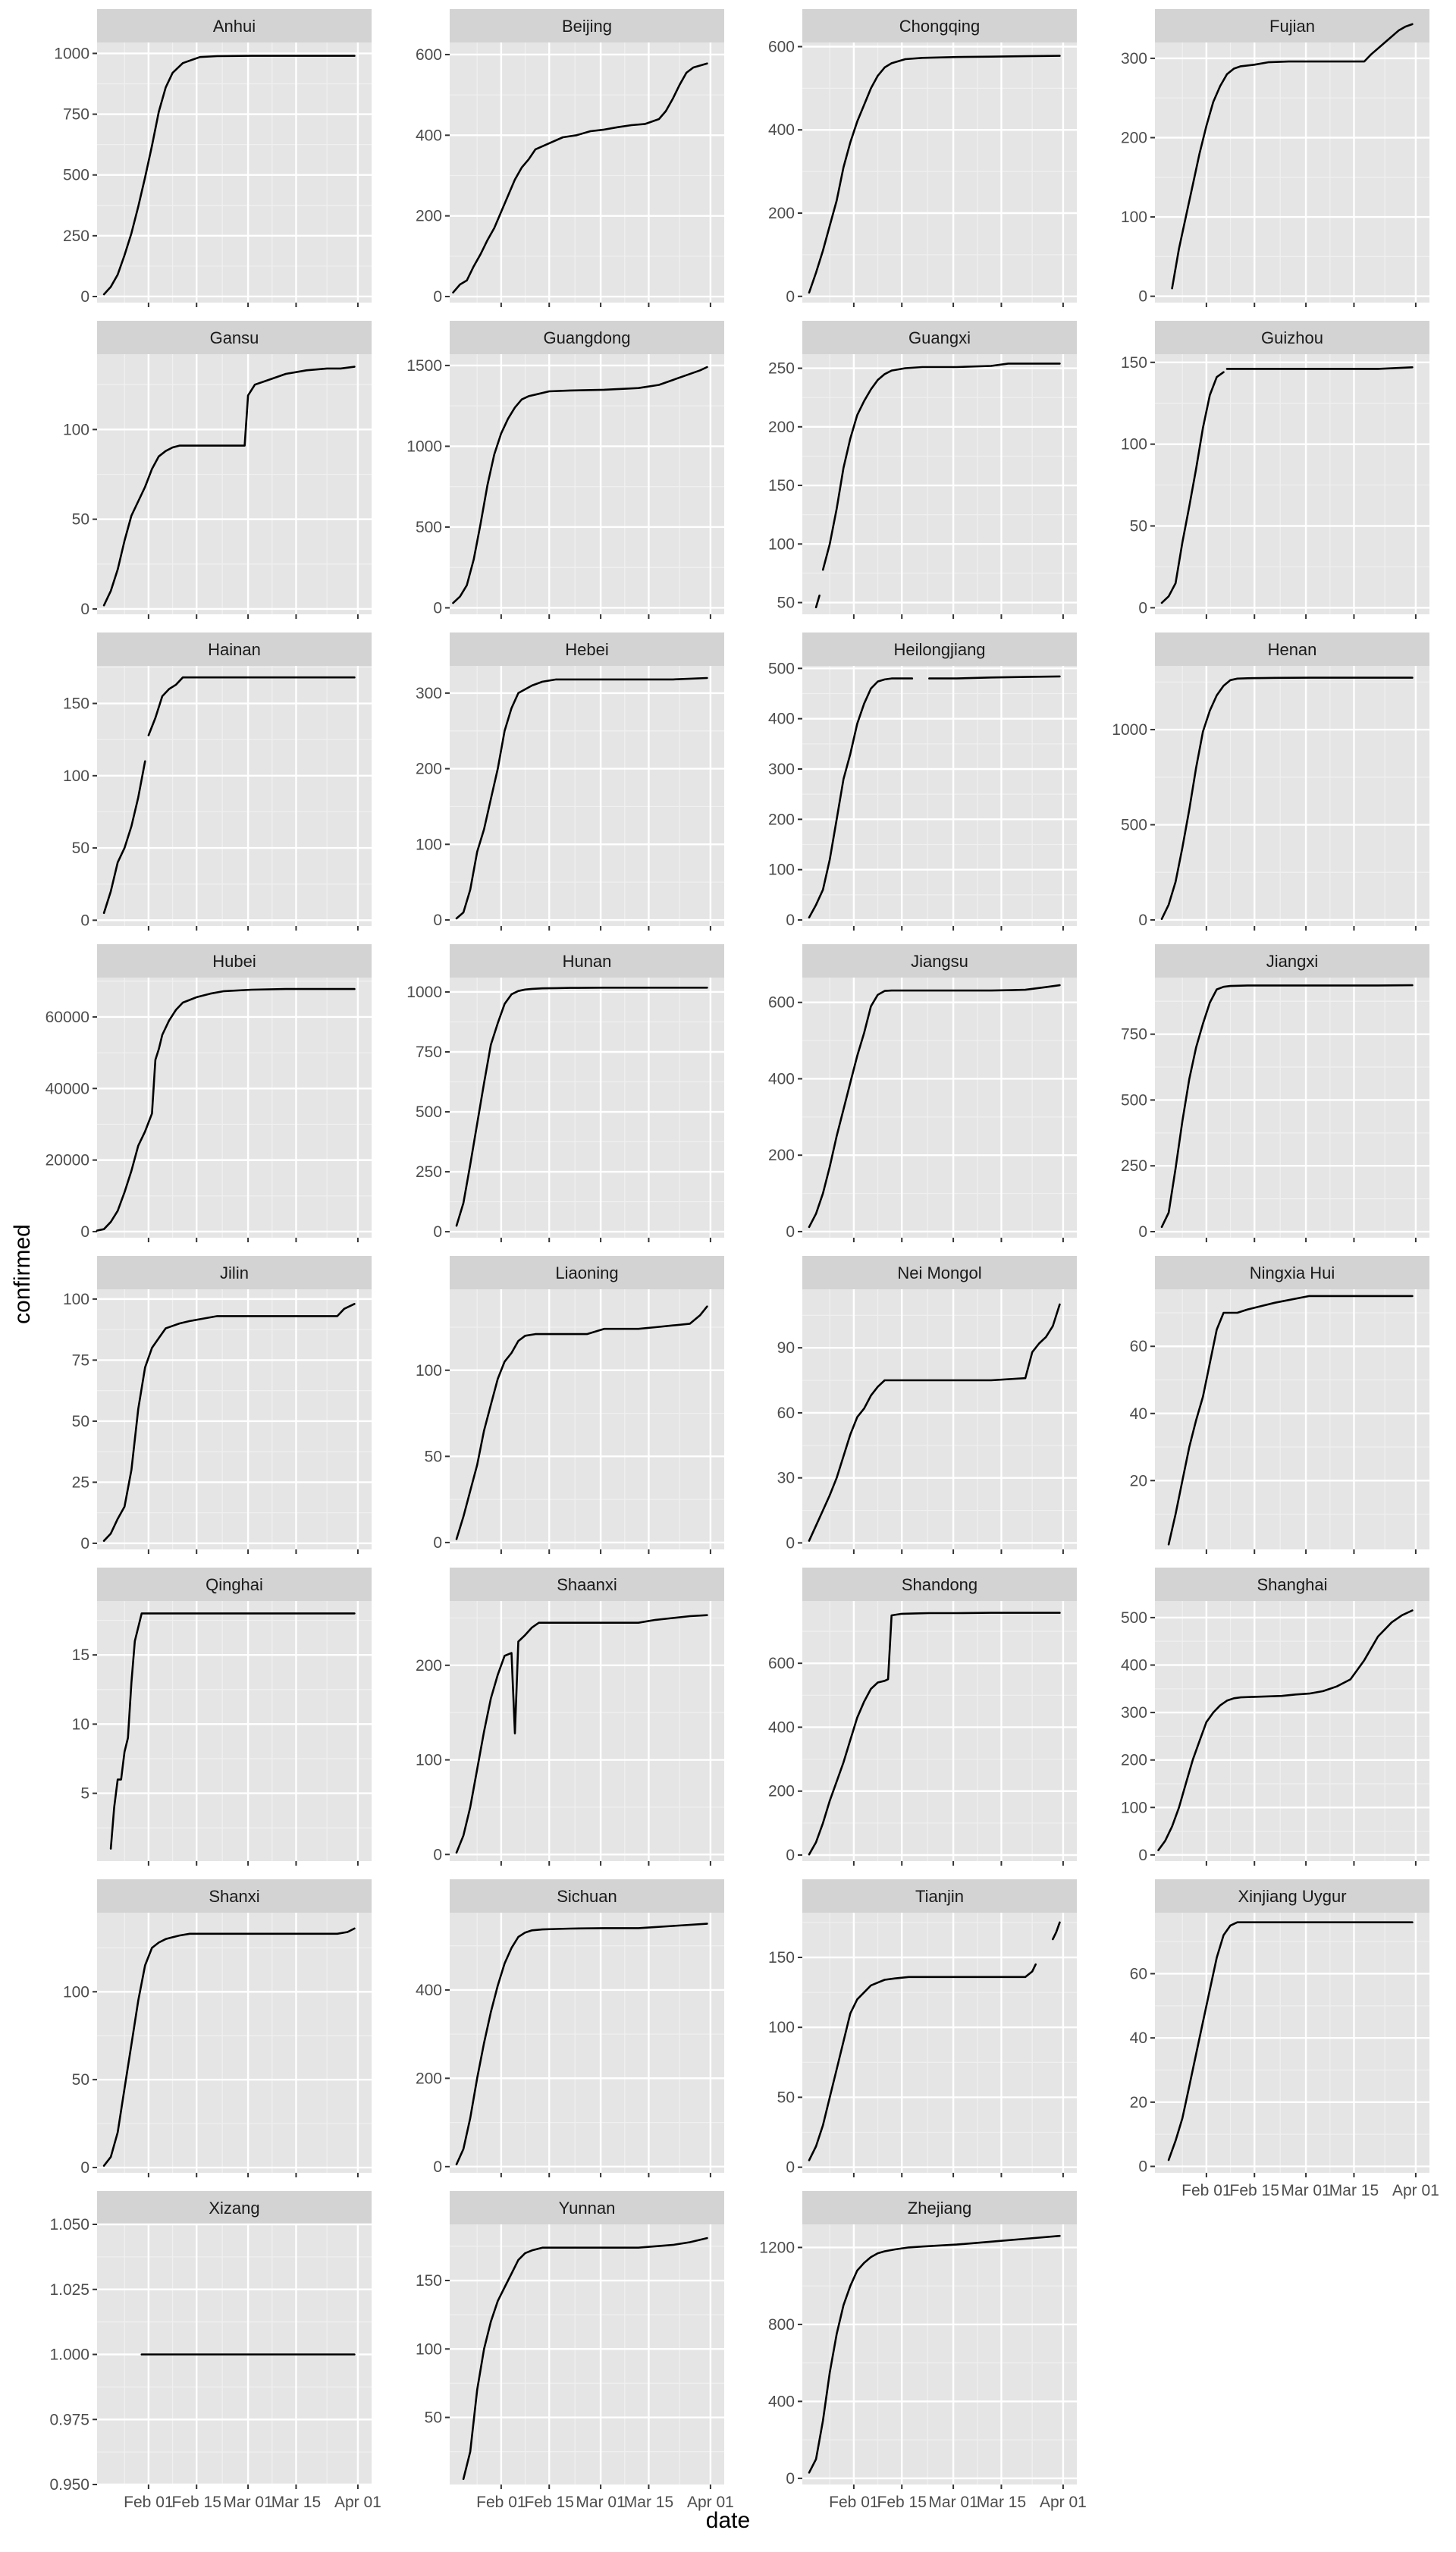 This screenshot has width=1456, height=2552. What do you see at coordinates (1292, 1272) in the screenshot?
I see `facet-title: Ningxia Hui` at bounding box center [1292, 1272].